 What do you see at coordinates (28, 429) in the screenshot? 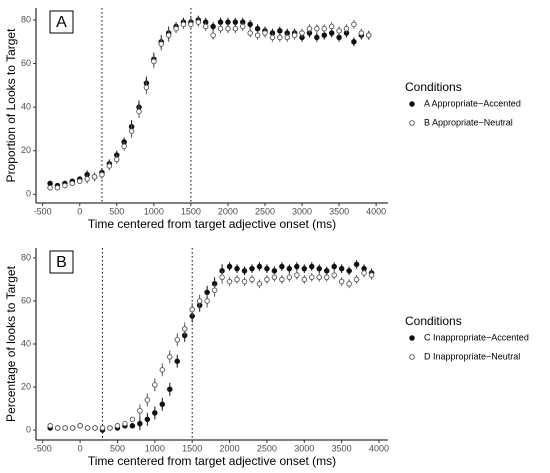
I see `y-tick-label: 0` at bounding box center [28, 429].